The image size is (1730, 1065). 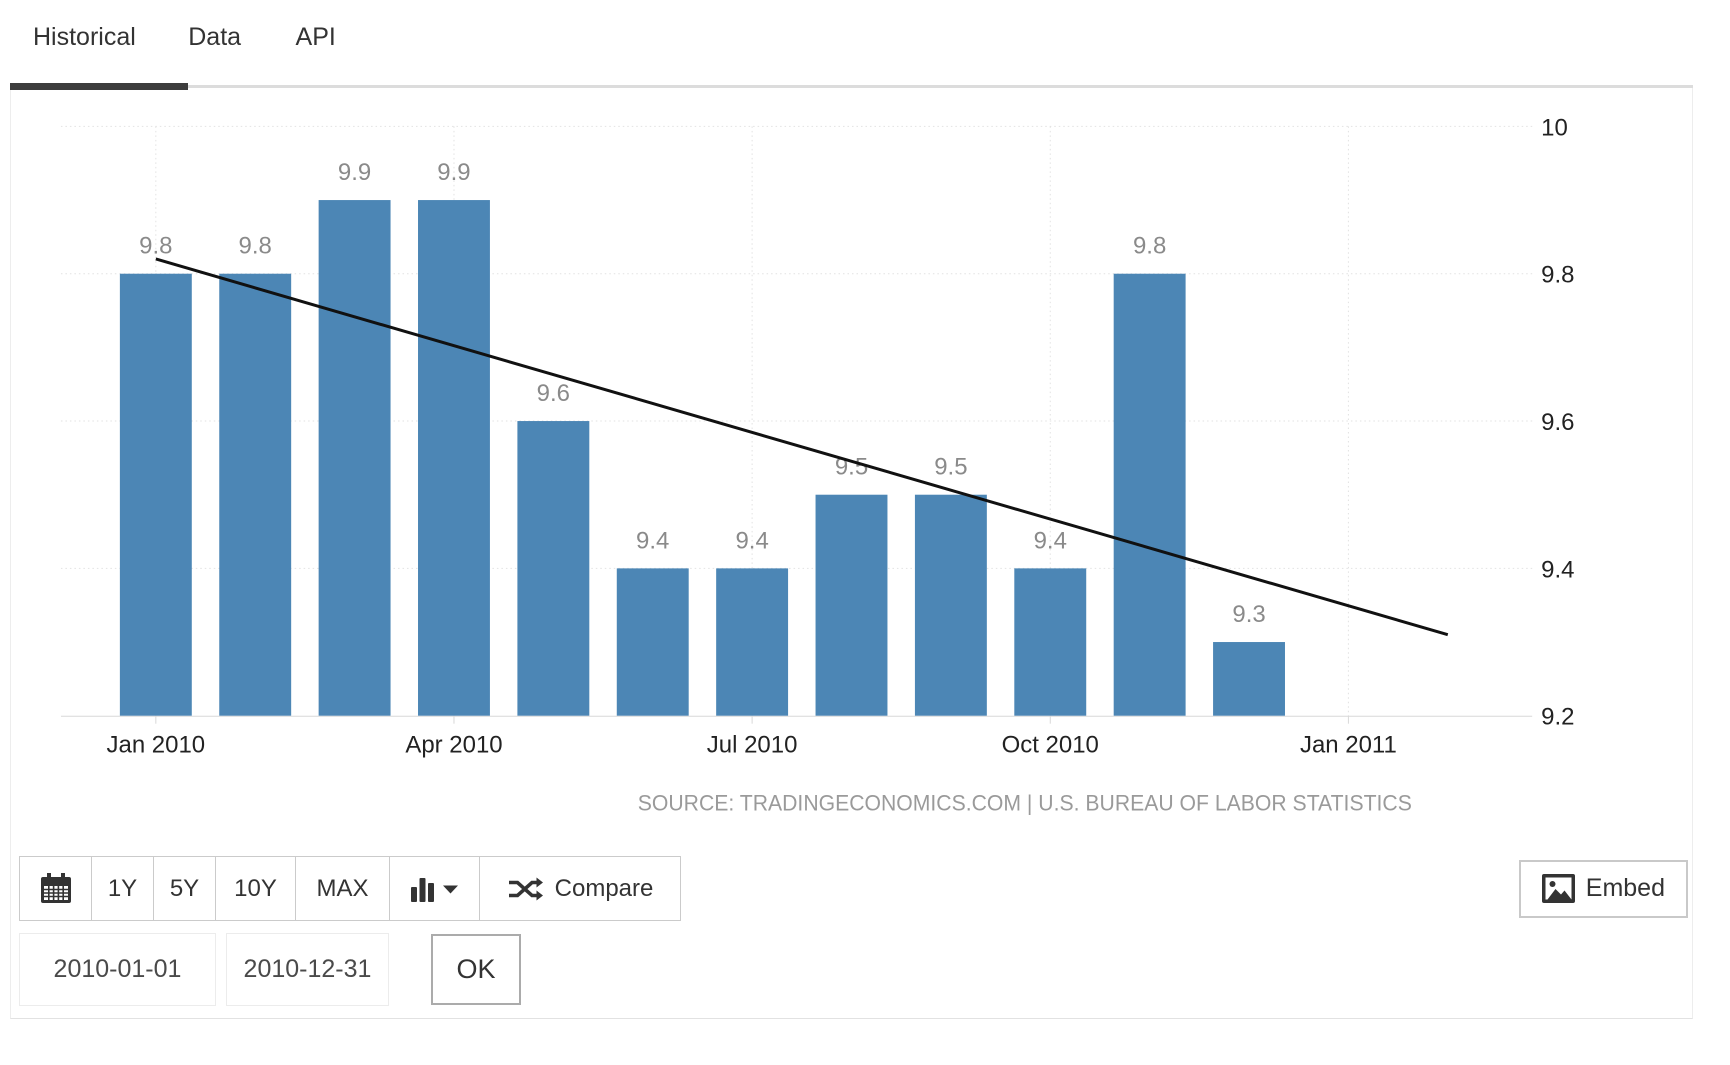 What do you see at coordinates (525, 889) in the screenshot?
I see `shuffle-icon` at bounding box center [525, 889].